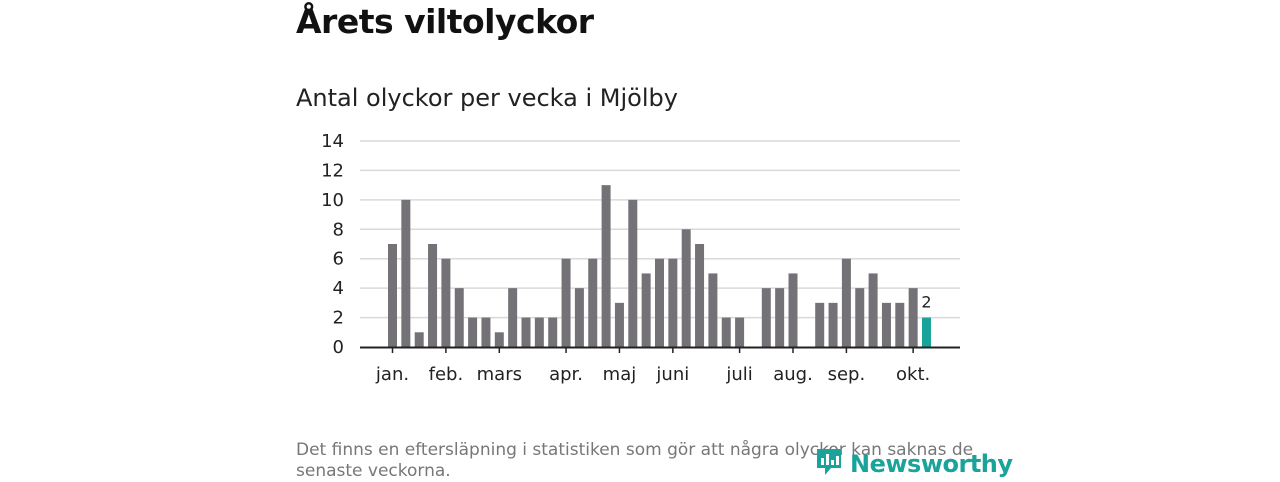 The image size is (1280, 482). I want to click on data-label: 2, so click(926, 302).